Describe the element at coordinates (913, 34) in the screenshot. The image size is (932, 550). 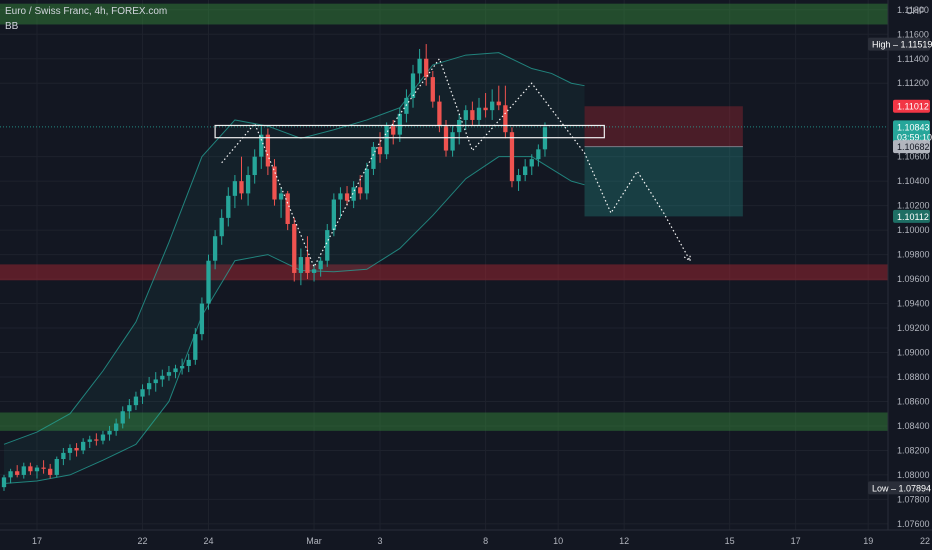
I see `y-tick-label: 1.11600` at that location.